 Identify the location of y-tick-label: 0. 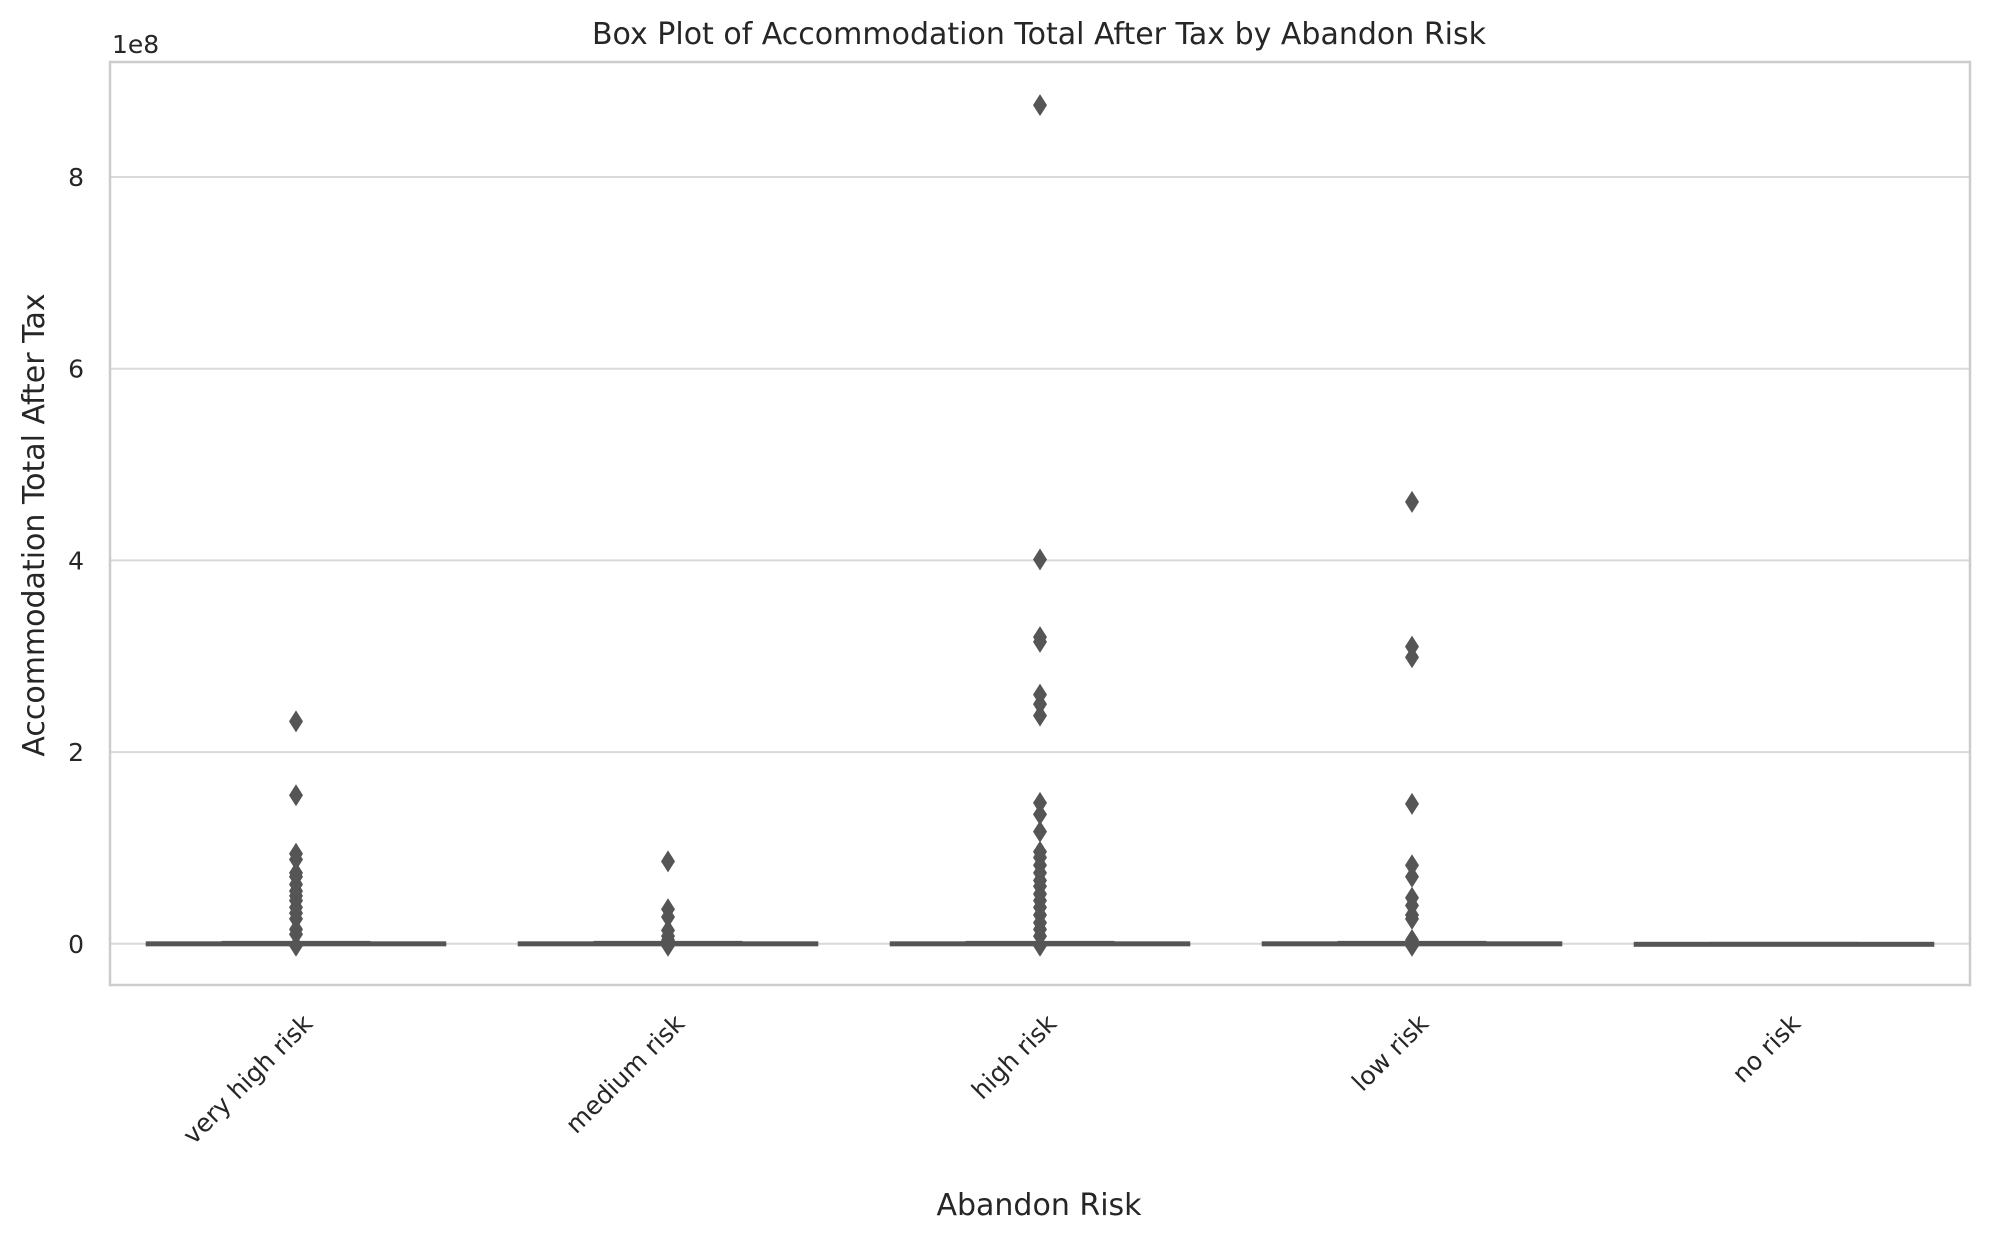
(76, 944).